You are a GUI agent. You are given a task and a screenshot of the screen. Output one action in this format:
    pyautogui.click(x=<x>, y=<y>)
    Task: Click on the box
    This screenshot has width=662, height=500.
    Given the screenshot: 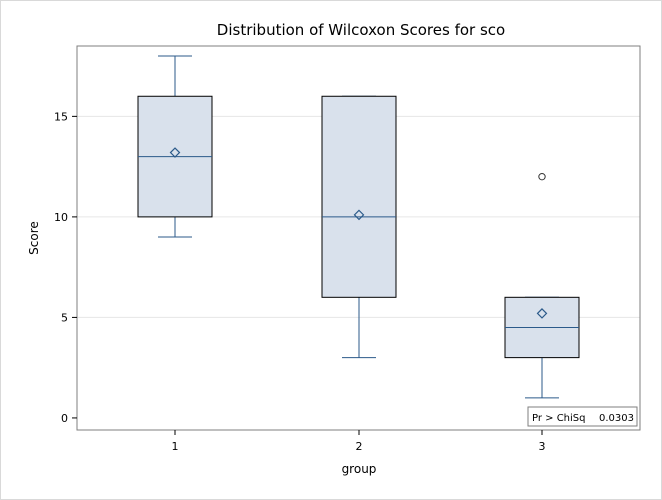 What is the action you would take?
    pyautogui.click(x=359, y=196)
    